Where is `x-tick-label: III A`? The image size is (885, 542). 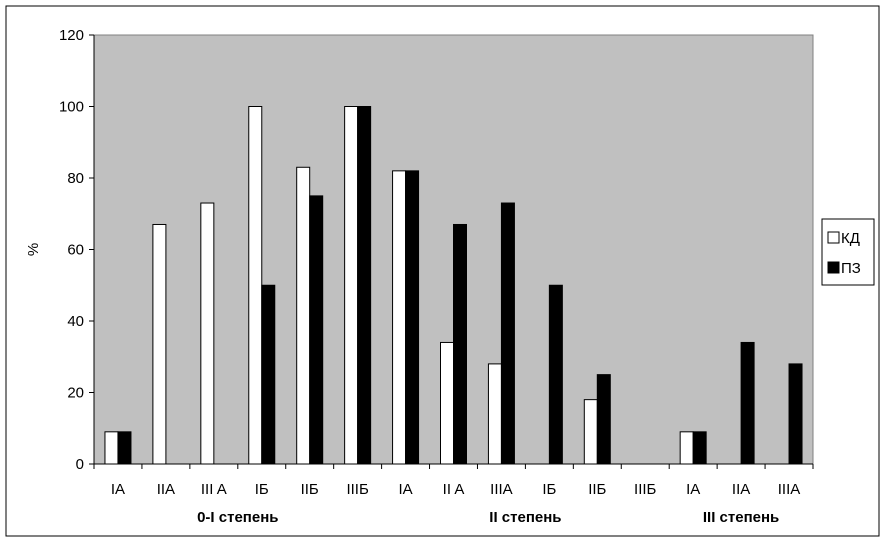 x-tick-label: III A is located at coordinates (214, 489).